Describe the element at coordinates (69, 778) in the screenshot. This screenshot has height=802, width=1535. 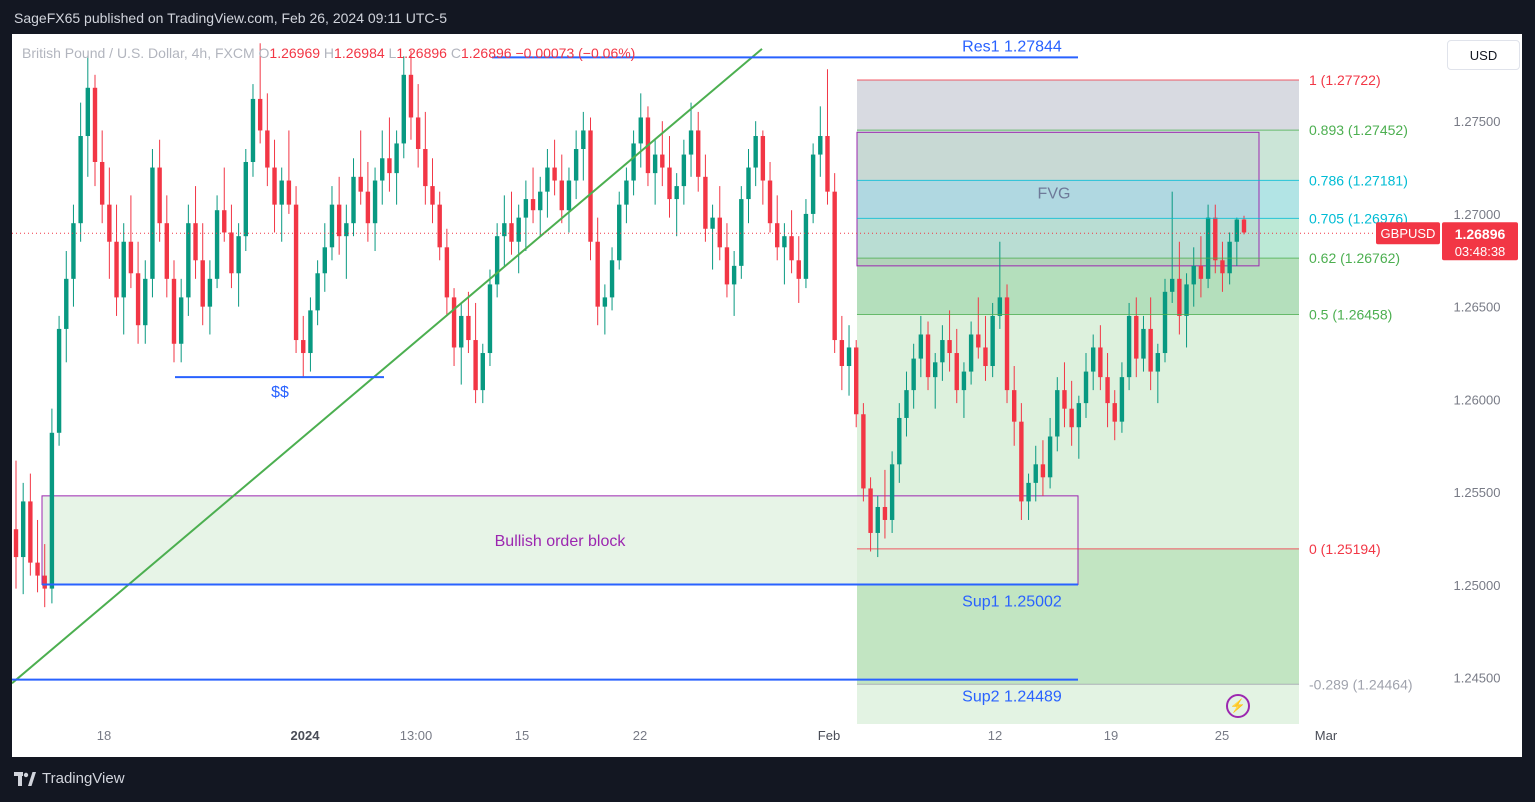
I see `tradingview-logo: TradingView` at that location.